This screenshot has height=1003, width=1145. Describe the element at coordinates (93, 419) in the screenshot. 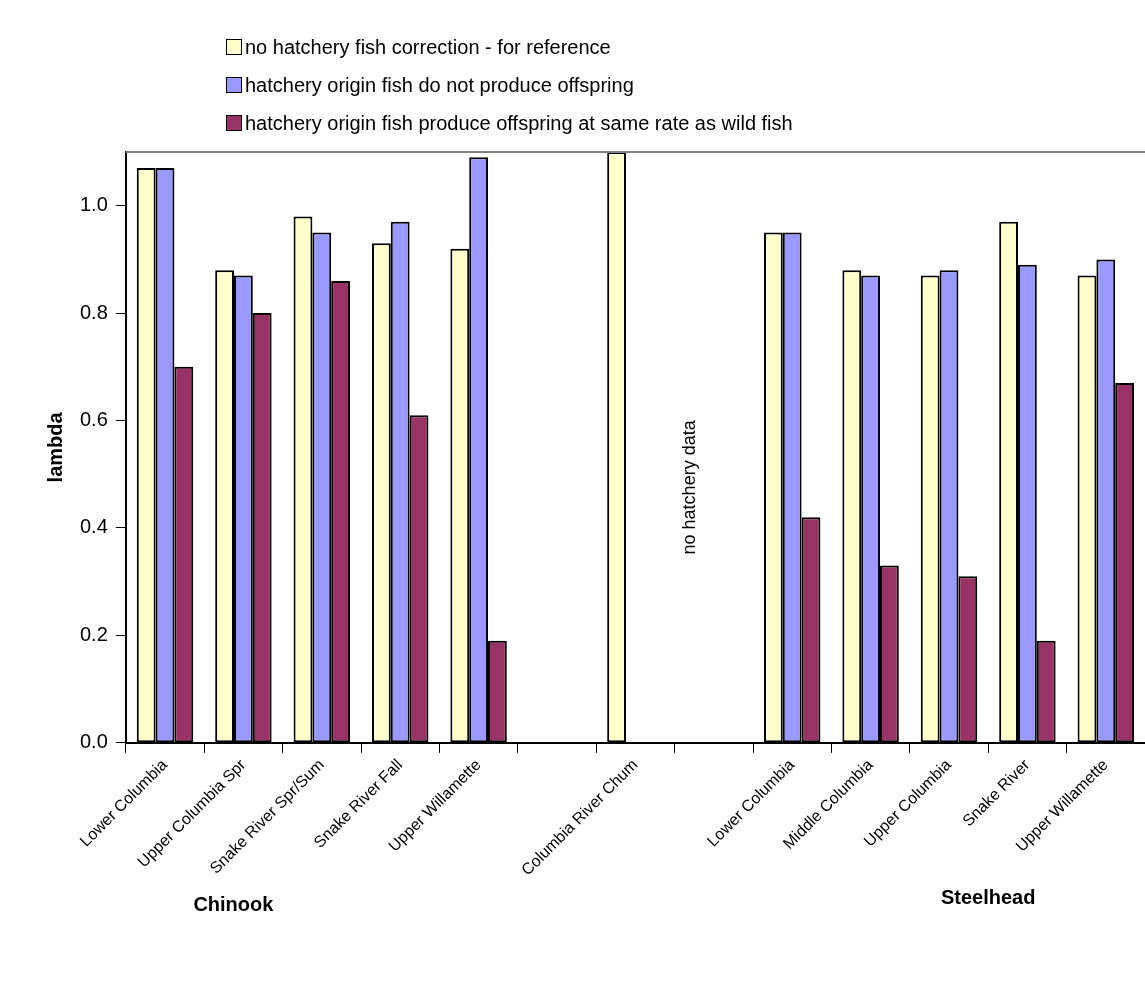

I see `y-tick-label: 0.6` at that location.